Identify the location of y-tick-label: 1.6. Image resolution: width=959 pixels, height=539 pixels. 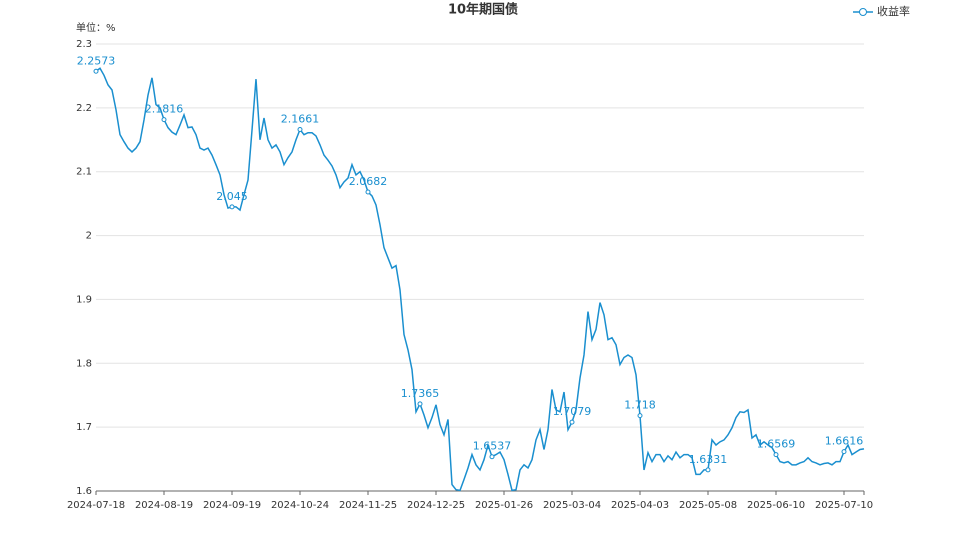
(84, 491).